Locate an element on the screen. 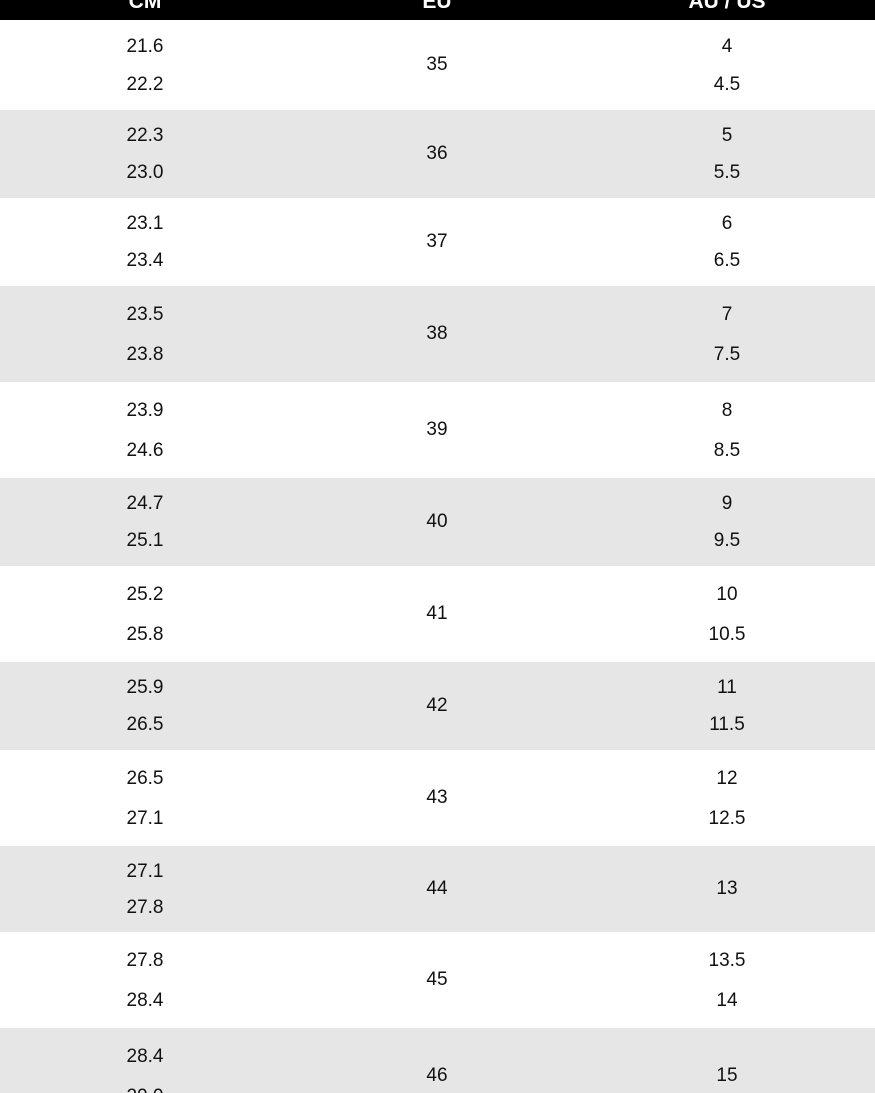 The image size is (875, 1093). table-row: 27.8 28.4 45 13.5 14 is located at coordinates (437, 980).